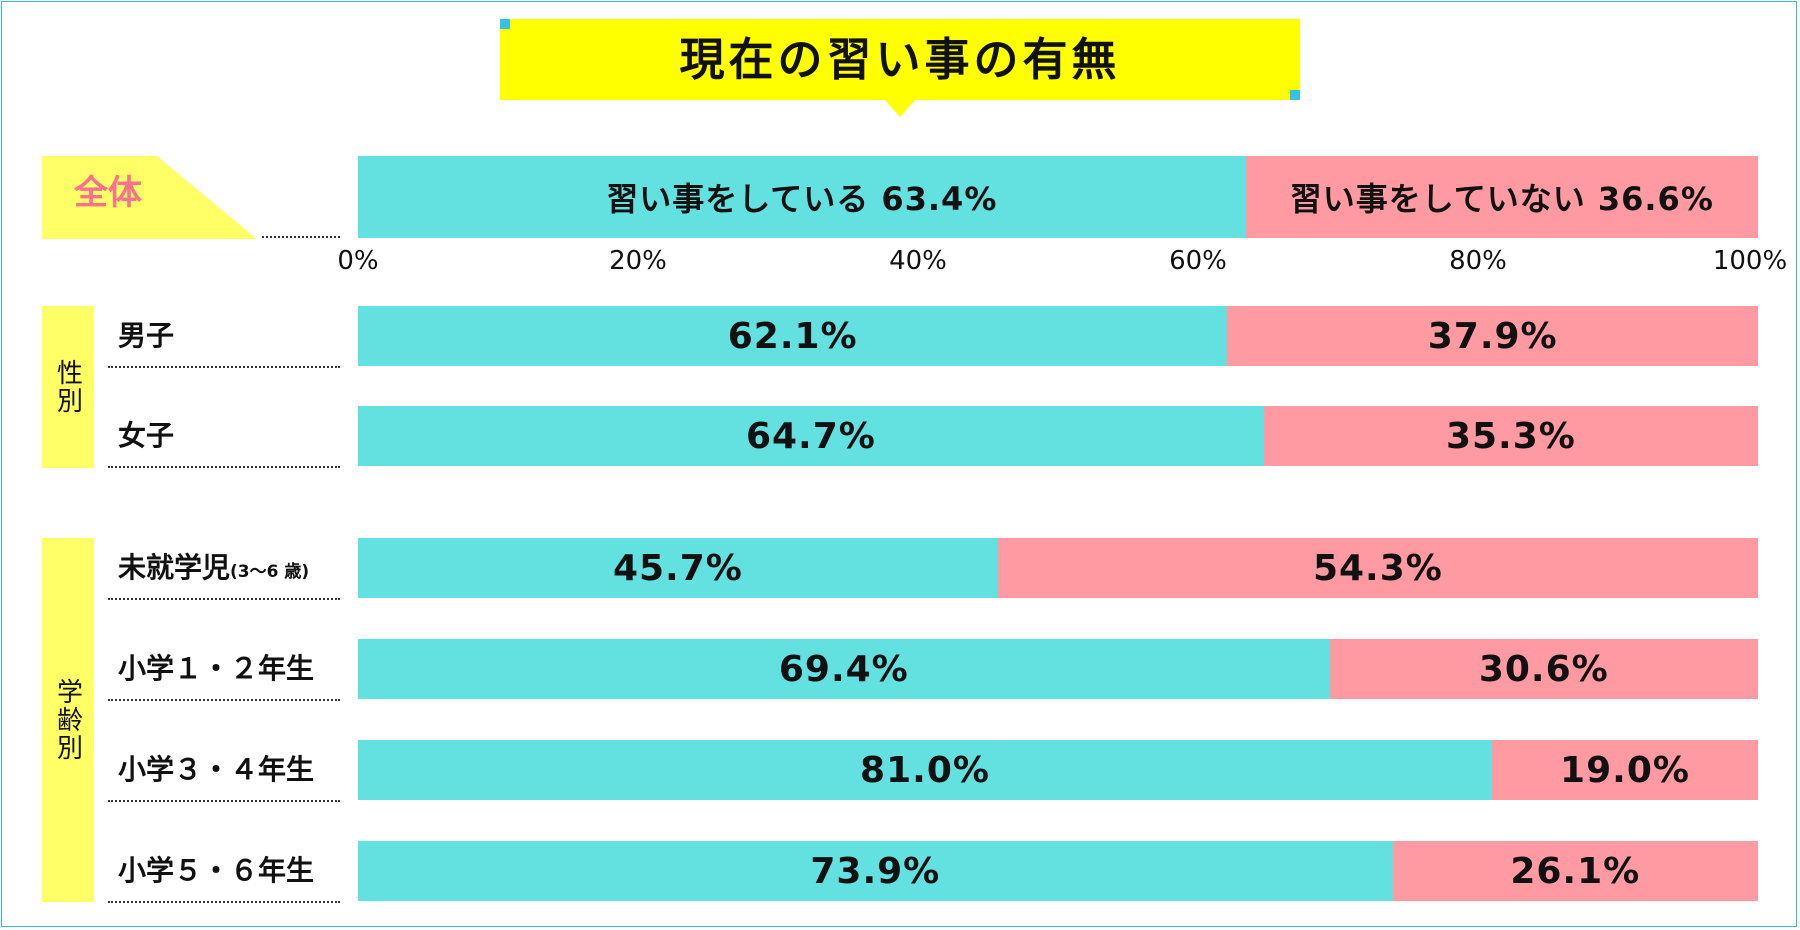 This screenshot has height=930, width=1800. What do you see at coordinates (1377, 568) in the screenshot?
I see `bar-segment-no: 54.3%` at bounding box center [1377, 568].